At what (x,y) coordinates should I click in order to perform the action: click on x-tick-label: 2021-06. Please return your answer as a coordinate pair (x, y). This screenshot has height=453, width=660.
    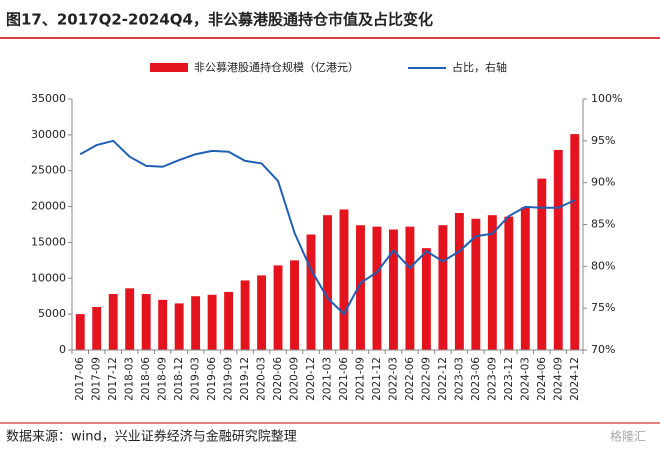
    Looking at the image, I should click on (344, 379).